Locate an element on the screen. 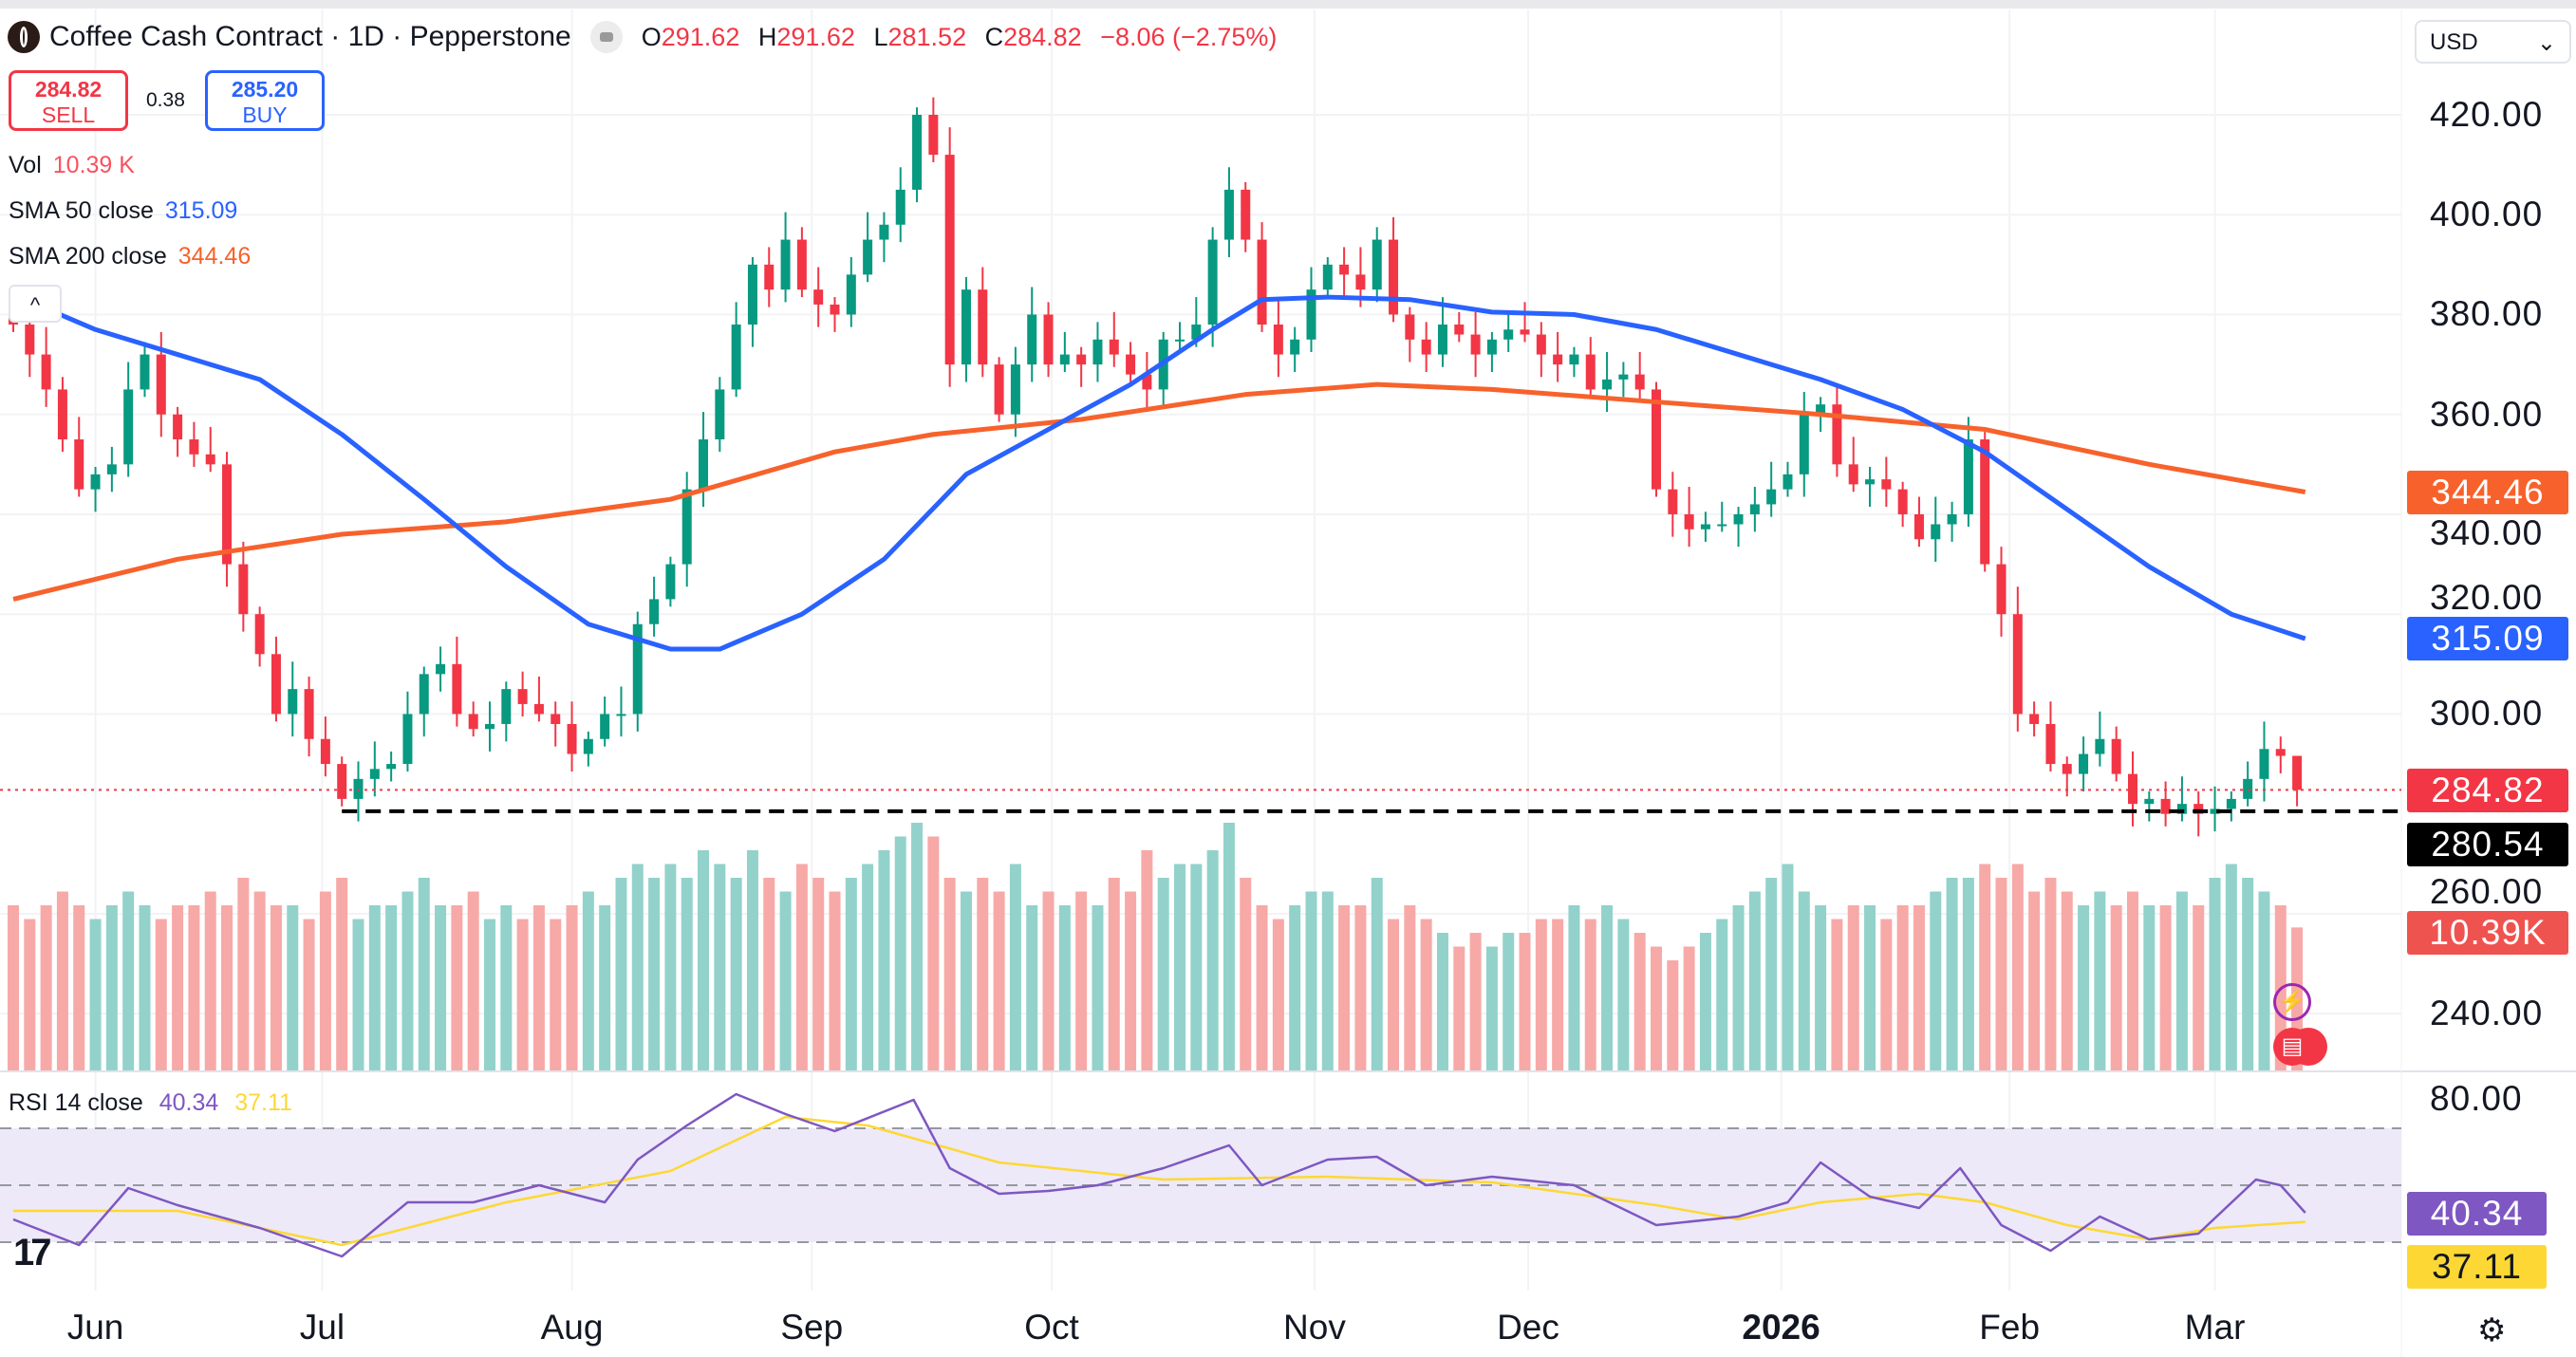 This screenshot has height=1357, width=2576. tradingview-logo: 17 is located at coordinates (32, 1253).